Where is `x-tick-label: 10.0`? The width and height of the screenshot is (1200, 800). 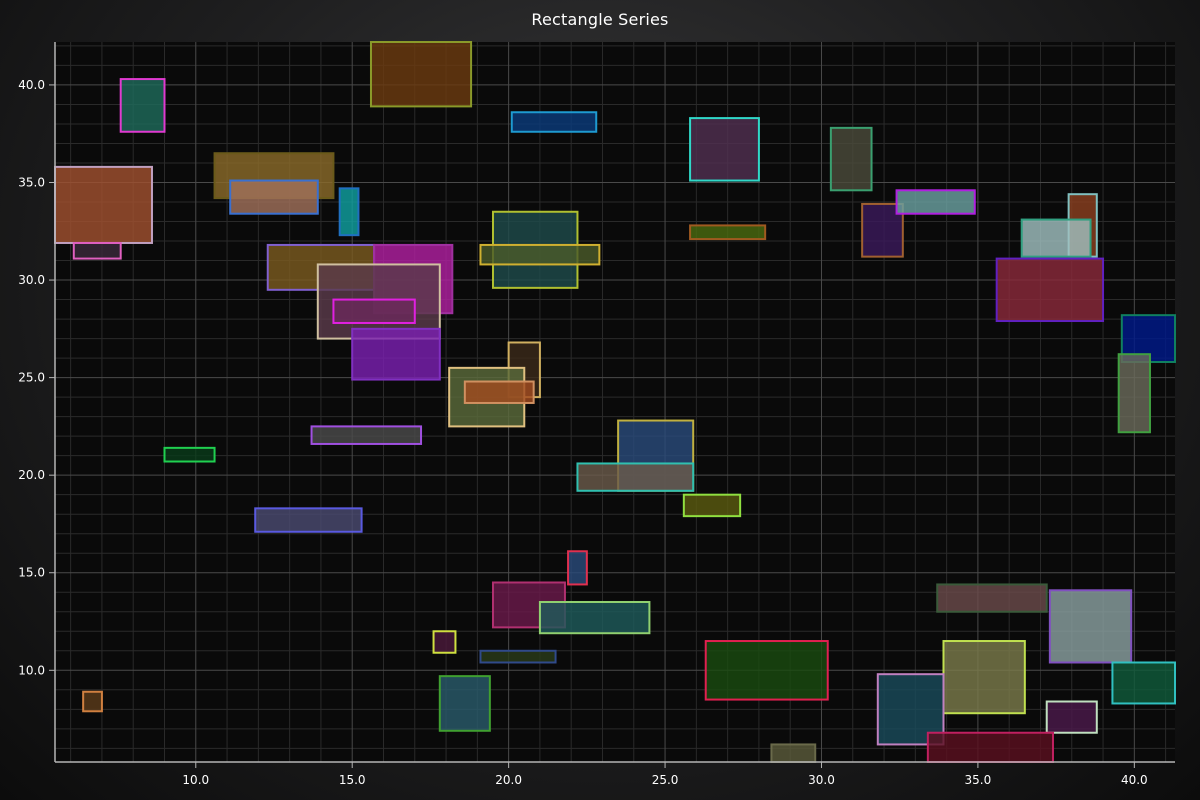 x-tick-label: 10.0 is located at coordinates (195, 780).